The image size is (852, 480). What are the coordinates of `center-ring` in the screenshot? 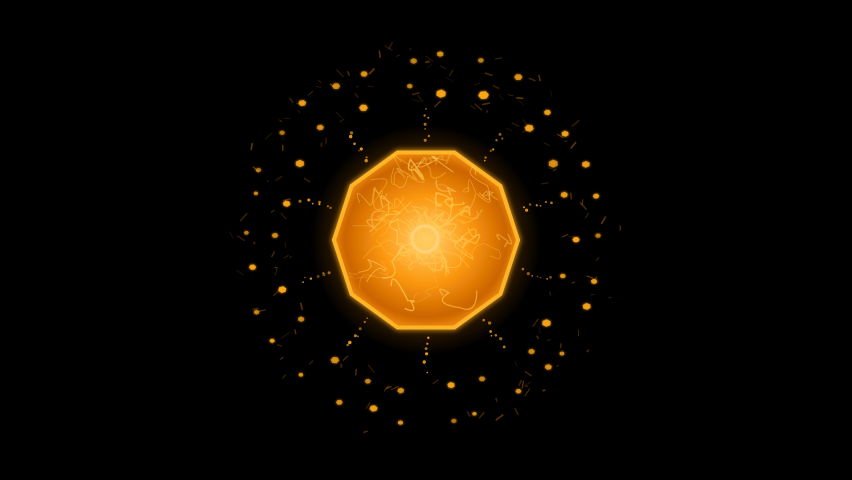 It's located at (425, 239).